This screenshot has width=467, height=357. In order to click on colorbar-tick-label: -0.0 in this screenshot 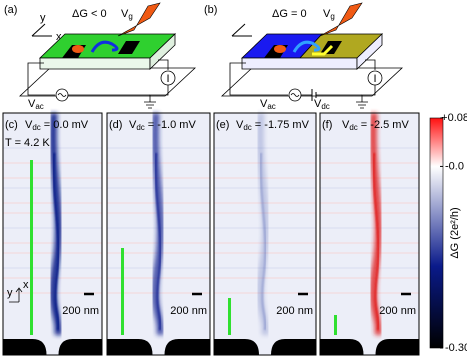, I will do `click(454, 166)`.